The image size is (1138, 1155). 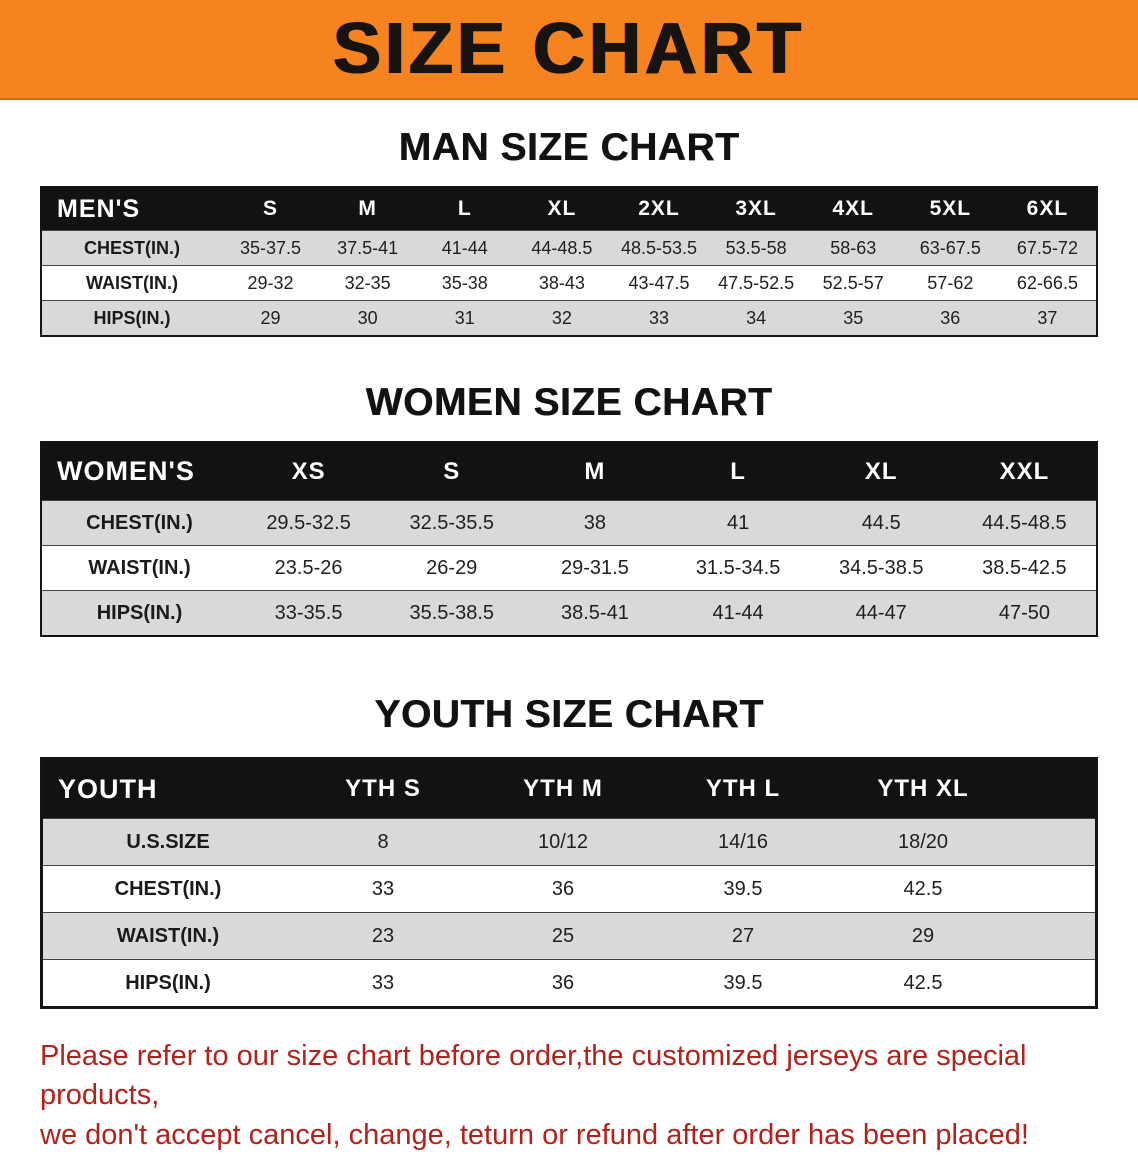 I want to click on section-title: WOMEN SIZE CHART, so click(x=569, y=402).